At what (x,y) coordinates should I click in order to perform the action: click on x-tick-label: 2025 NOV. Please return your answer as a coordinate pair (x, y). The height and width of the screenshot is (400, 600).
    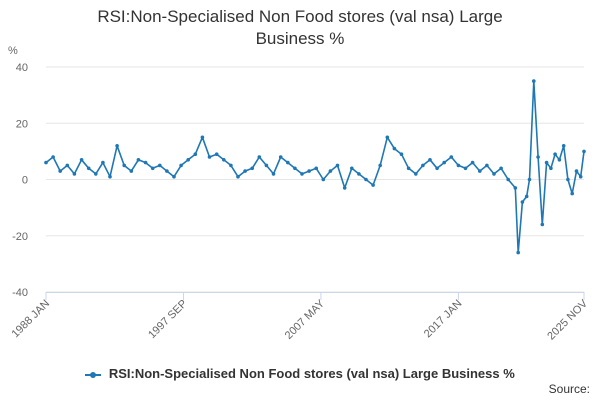
    Looking at the image, I should click on (567, 319).